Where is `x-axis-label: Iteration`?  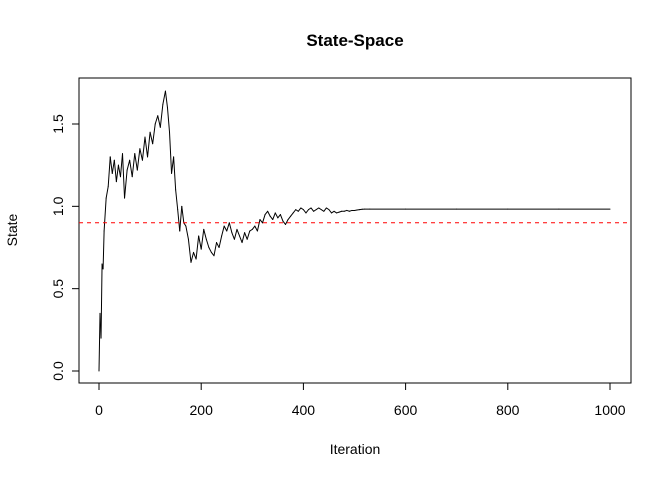 x-axis-label: Iteration is located at coordinates (355, 449).